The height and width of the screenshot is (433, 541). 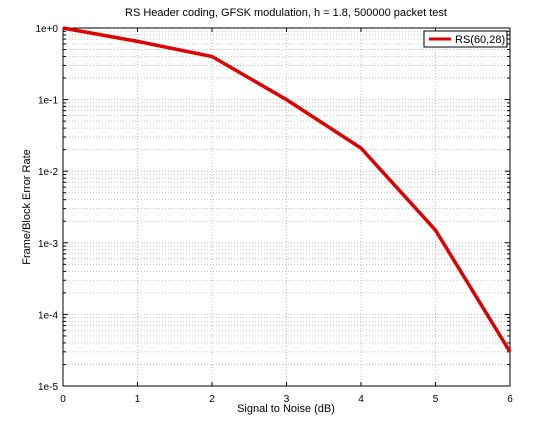 What do you see at coordinates (510, 399) in the screenshot?
I see `x-tick-label: 6` at bounding box center [510, 399].